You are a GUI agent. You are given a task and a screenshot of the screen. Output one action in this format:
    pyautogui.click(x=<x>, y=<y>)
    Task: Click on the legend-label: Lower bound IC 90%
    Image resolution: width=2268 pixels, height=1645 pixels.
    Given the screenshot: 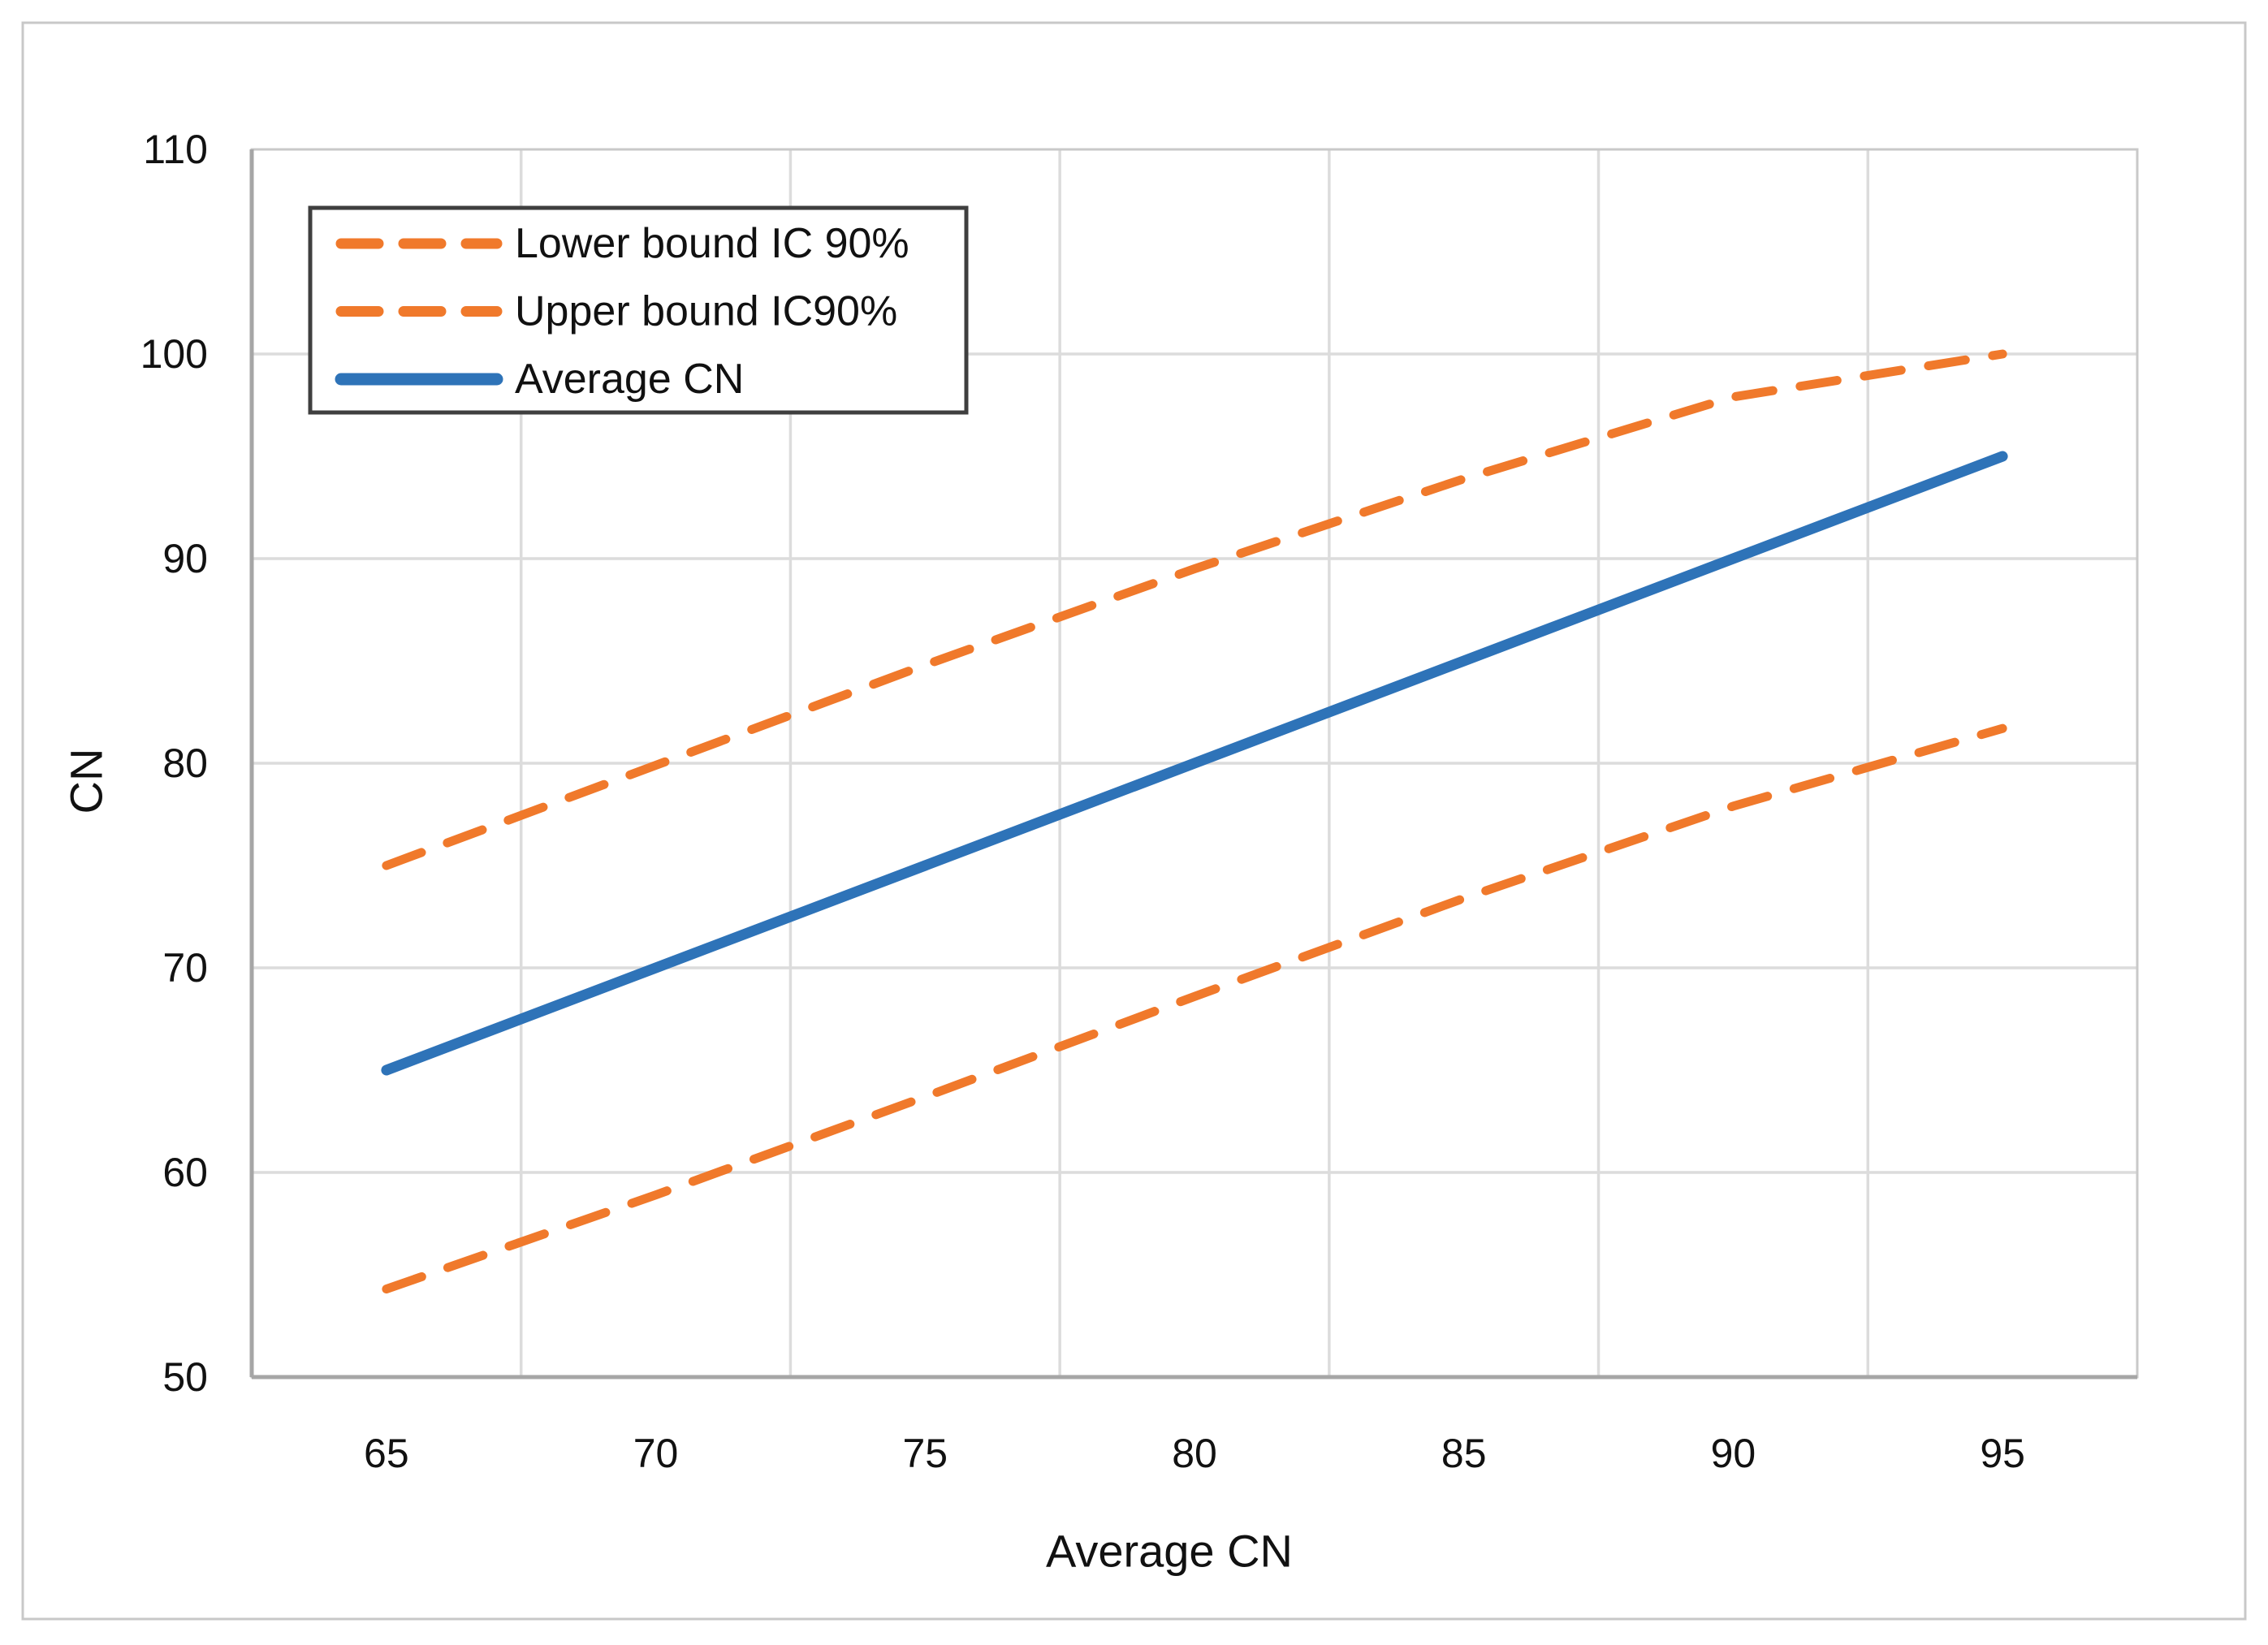 What is the action you would take?
    pyautogui.click(x=712, y=243)
    